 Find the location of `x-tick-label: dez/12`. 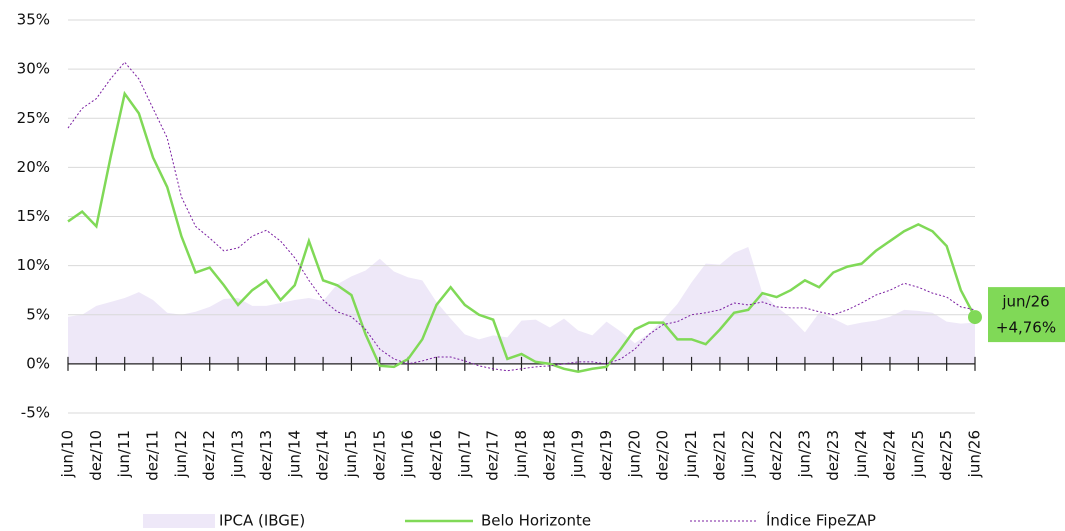

x-tick-label: dez/12 is located at coordinates (209, 455).